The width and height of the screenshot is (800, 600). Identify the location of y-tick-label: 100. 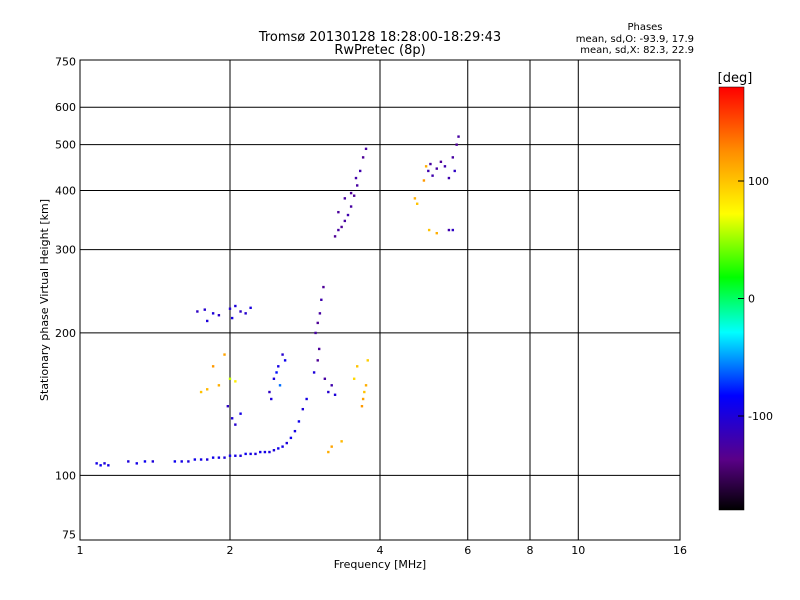
(65, 475).